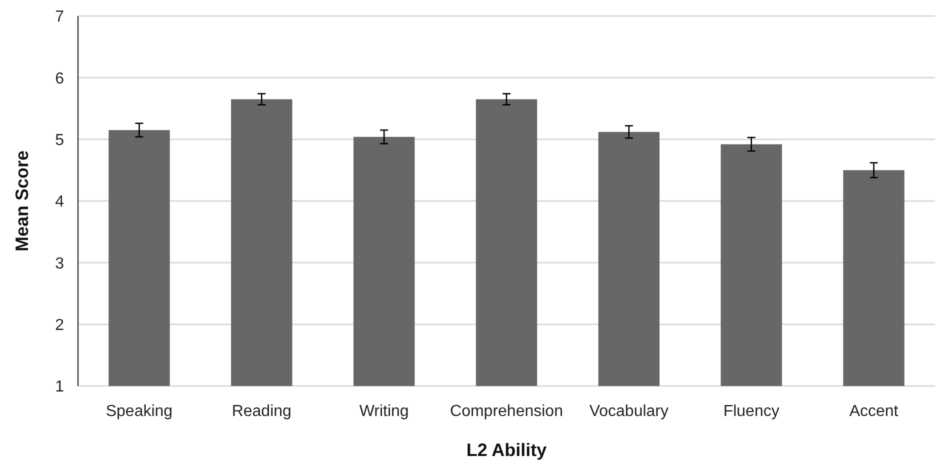 The height and width of the screenshot is (464, 942). Describe the element at coordinates (506, 411) in the screenshot. I see `x-tick-label: Comprehension` at that location.